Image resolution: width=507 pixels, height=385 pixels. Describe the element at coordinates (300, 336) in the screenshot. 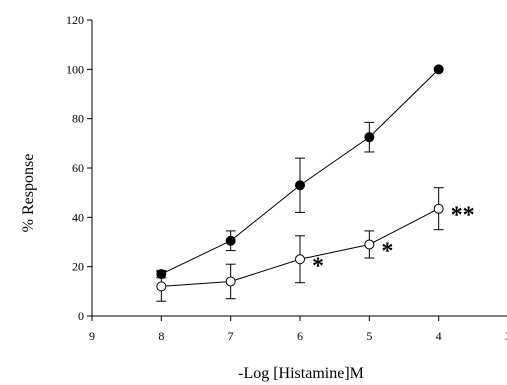

I see `x-tick-label: 6` at that location.